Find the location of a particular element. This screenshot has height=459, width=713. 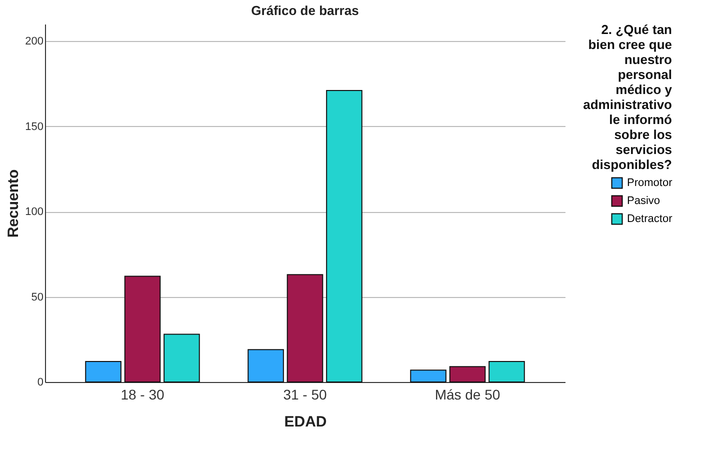

legend-label: Pasivo is located at coordinates (643, 201).